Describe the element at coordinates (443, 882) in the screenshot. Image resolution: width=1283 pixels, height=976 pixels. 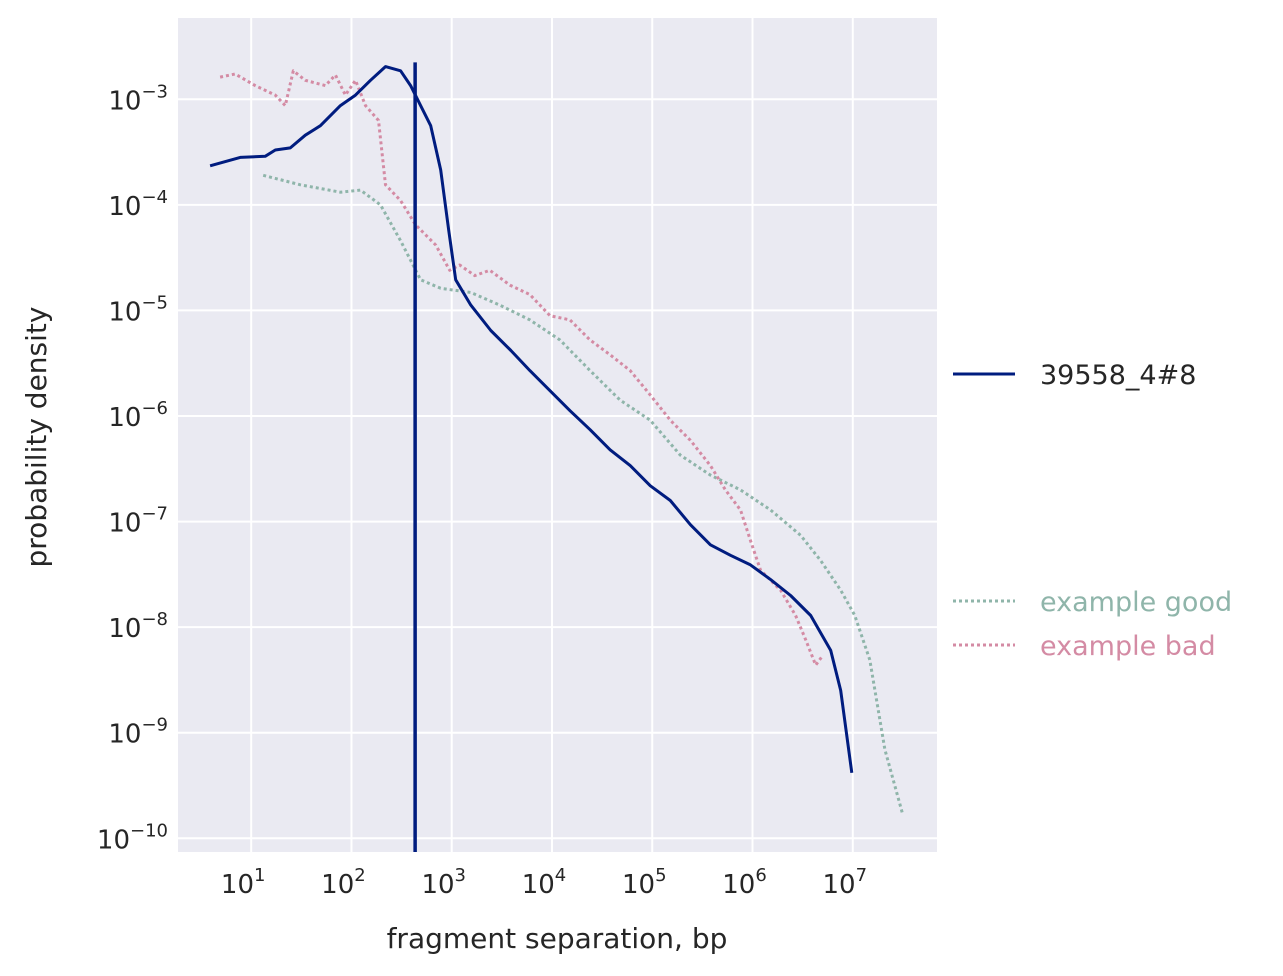
I see `x-tick-label: 10³` at that location.